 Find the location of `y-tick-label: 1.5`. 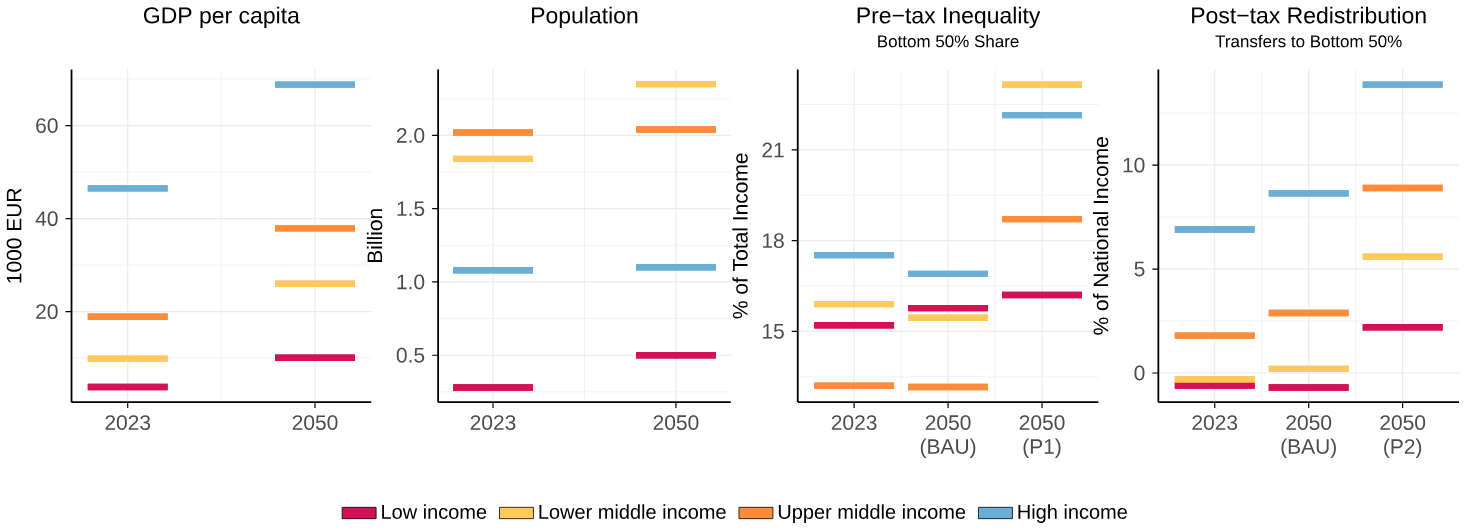

y-tick-label: 1.5 is located at coordinates (411, 209).